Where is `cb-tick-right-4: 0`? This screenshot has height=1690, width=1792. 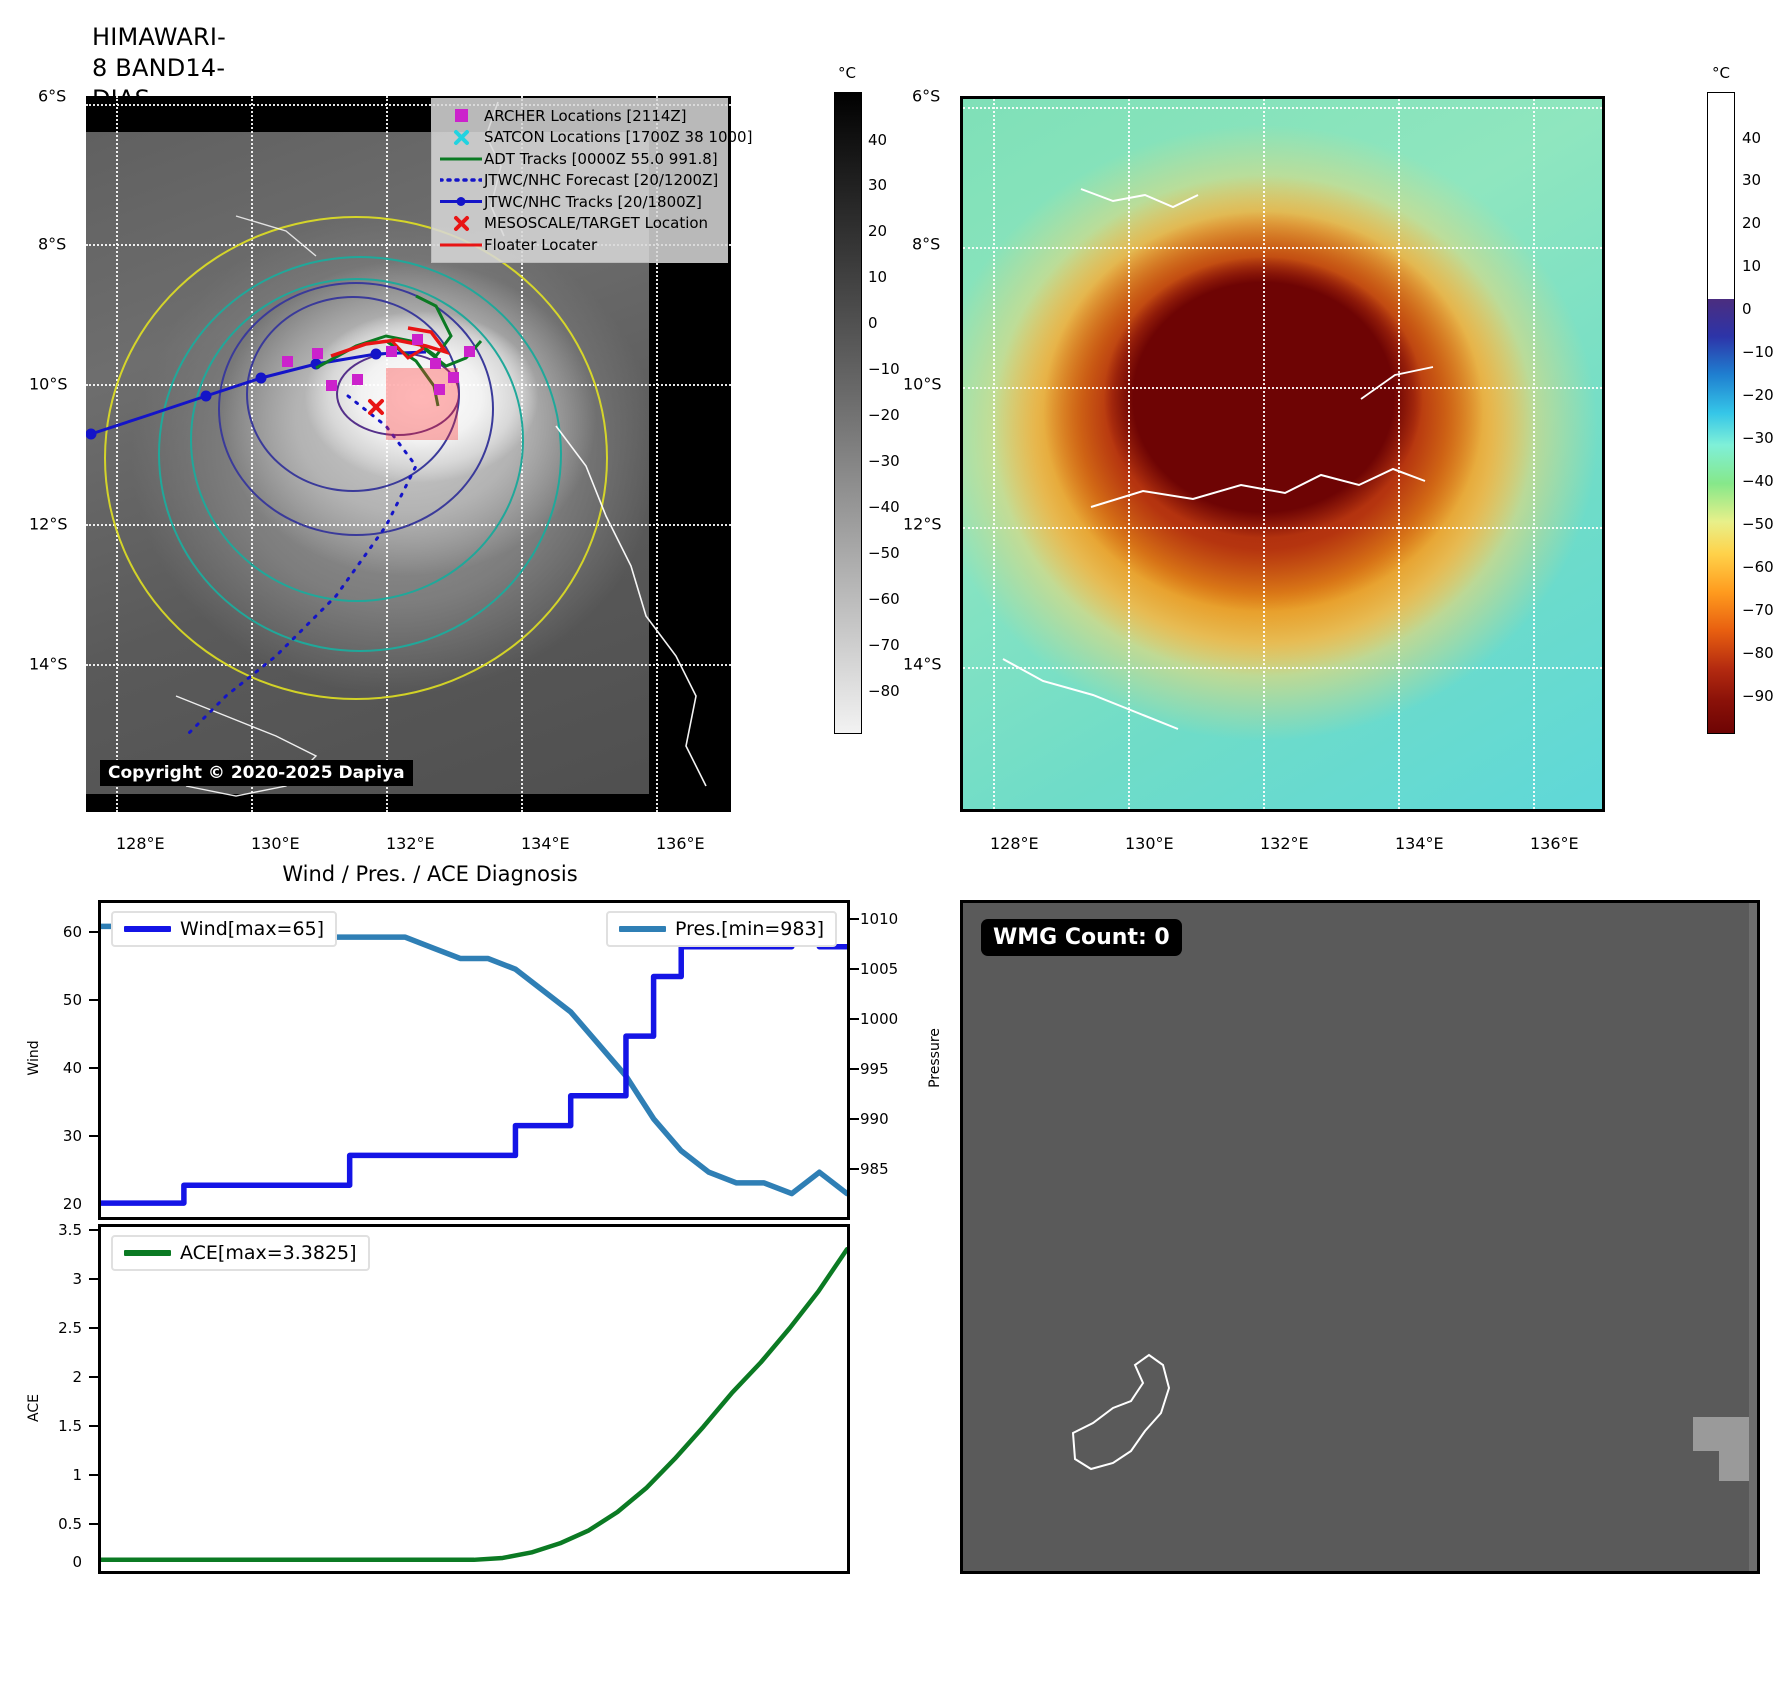
cb-tick-right-4: 0 is located at coordinates (1747, 309).